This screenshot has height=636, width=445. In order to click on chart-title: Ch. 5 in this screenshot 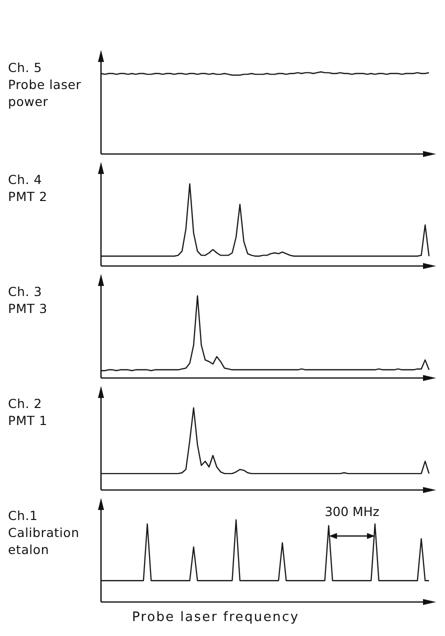, I will do `click(26, 68)`.